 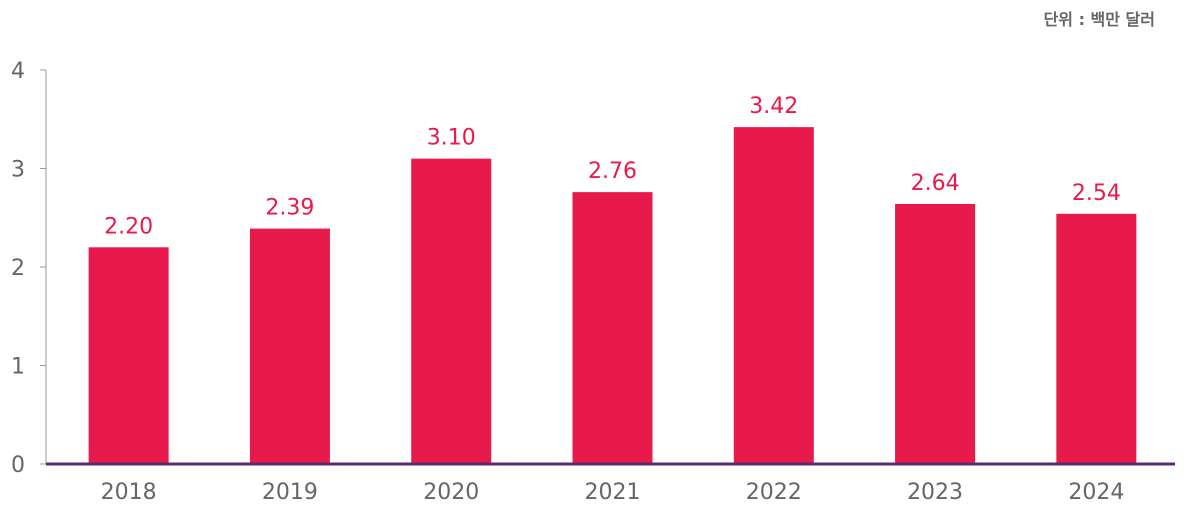 I want to click on x-tick-label-2024: 2024, so click(x=1096, y=492).